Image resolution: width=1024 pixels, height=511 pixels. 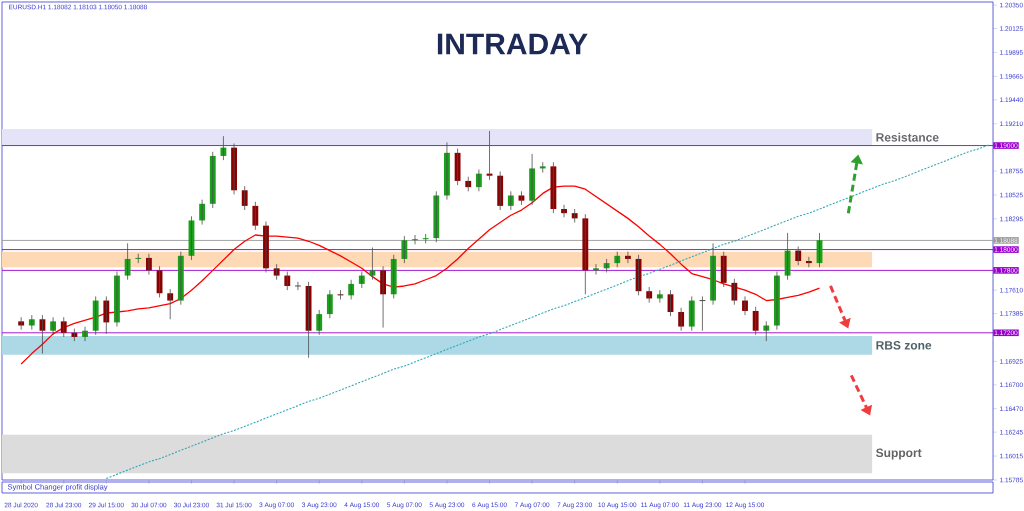 What do you see at coordinates (907, 137) in the screenshot?
I see `band-label: Resistance` at bounding box center [907, 137].